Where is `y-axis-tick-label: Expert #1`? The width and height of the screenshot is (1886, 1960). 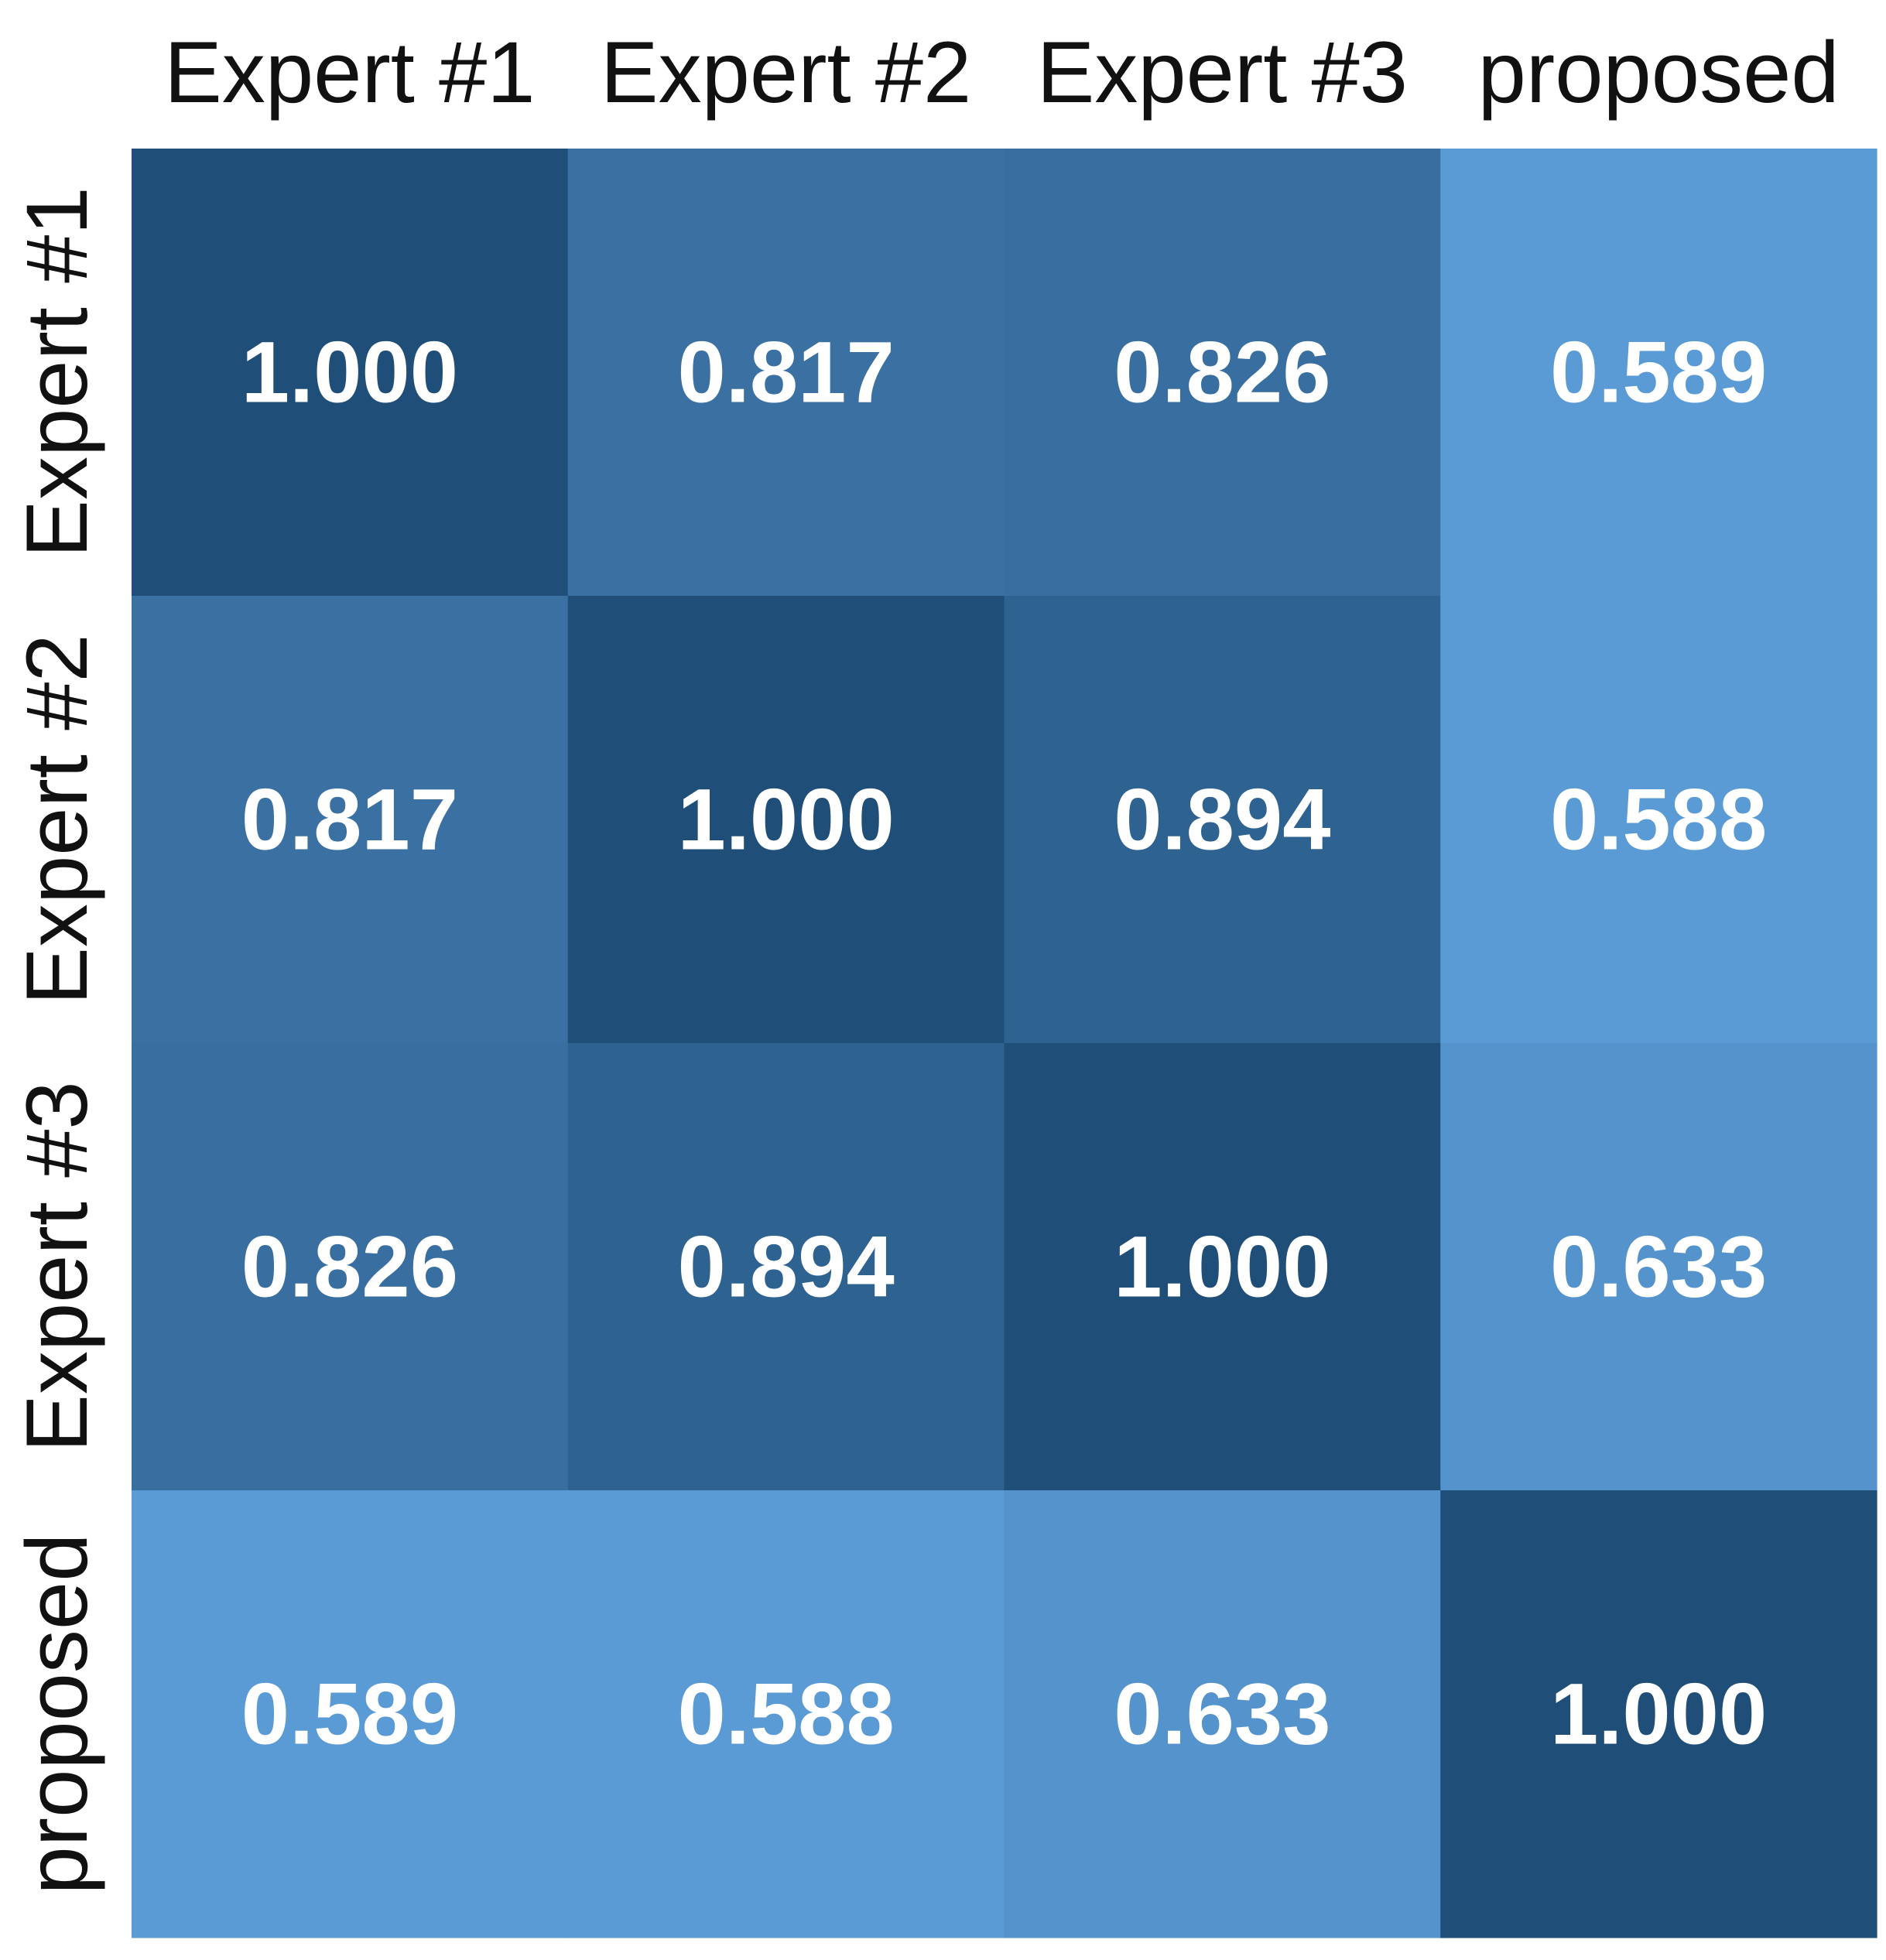
y-axis-tick-label: Expert #1 is located at coordinates (57, 371).